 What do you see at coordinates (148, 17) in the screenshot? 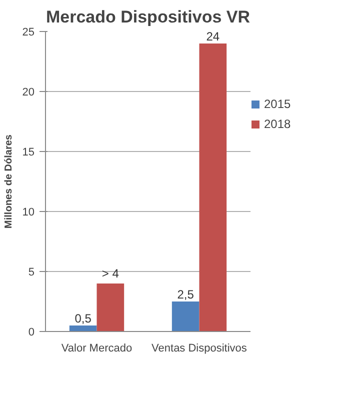
I see `chart-title: Mercado Dispositivos VR` at bounding box center [148, 17].